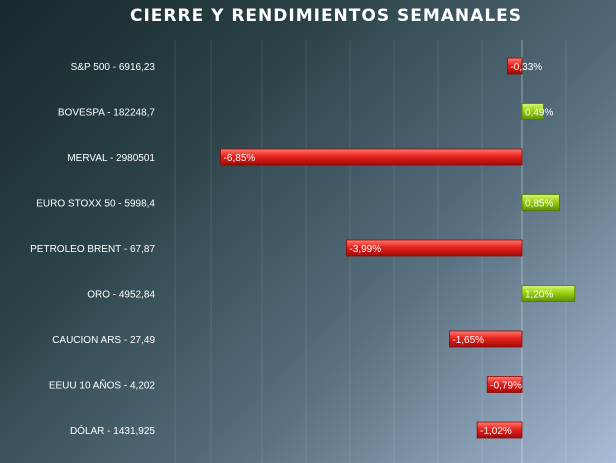 Image resolution: width=616 pixels, height=463 pixels. I want to click on category-label-4: PETROLEO BRENT - 67,87, so click(92, 249).